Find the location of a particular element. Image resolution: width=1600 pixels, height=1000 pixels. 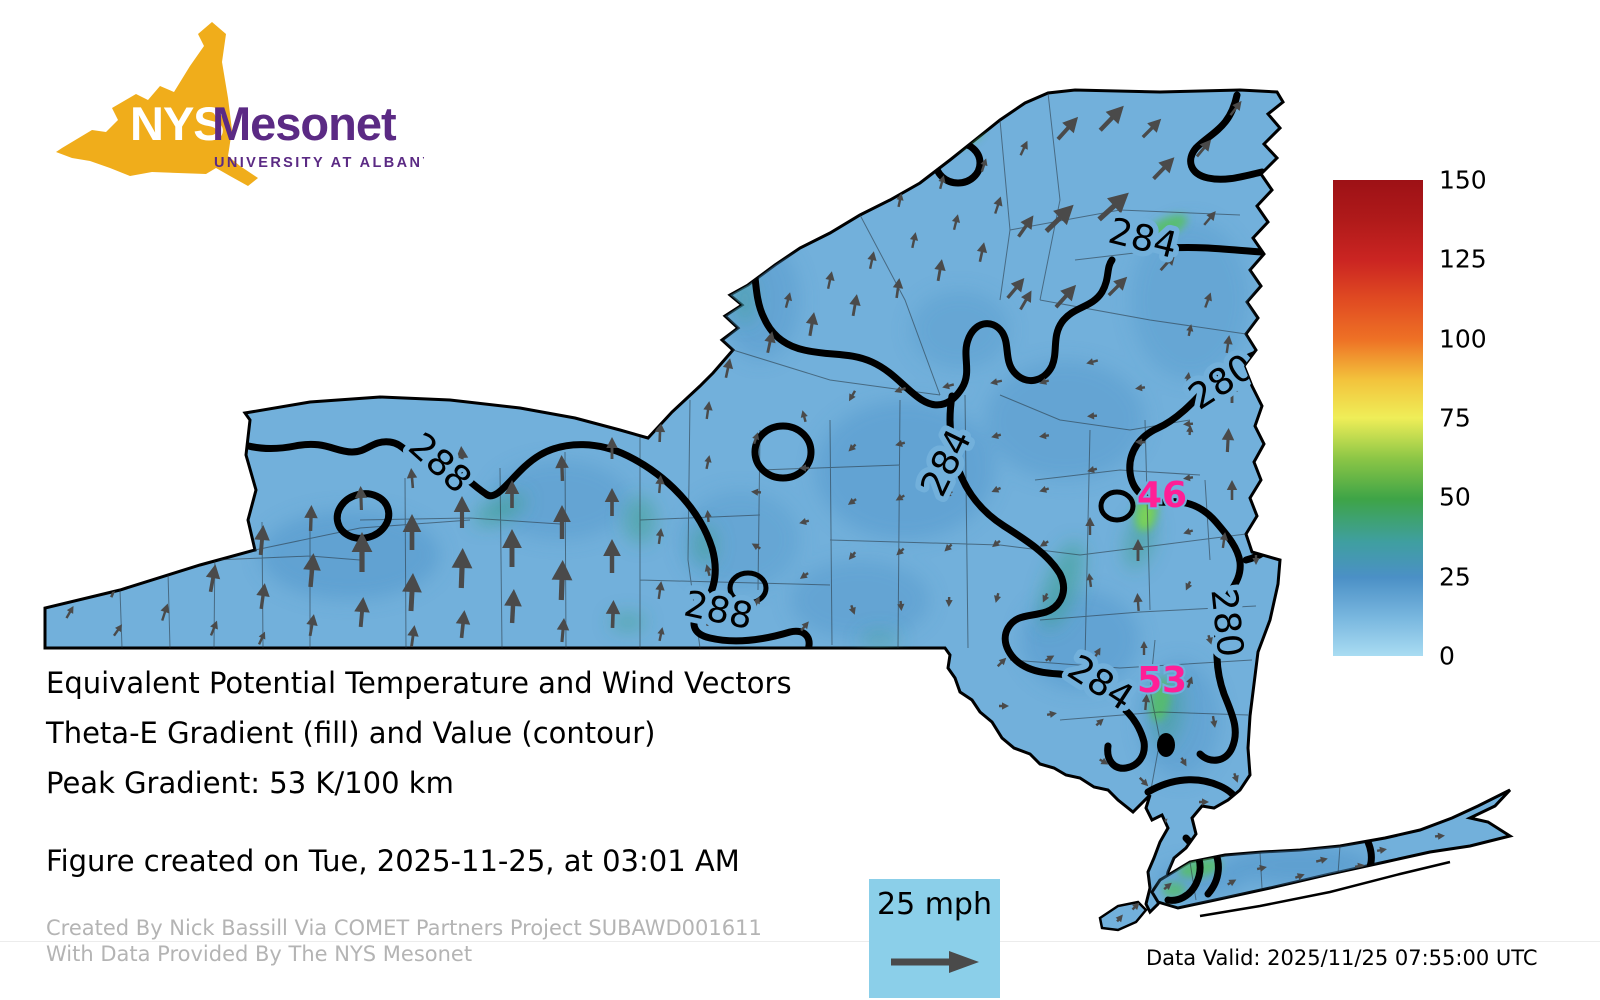

colorbar-tick-50: 50 is located at coordinates (1455, 497).